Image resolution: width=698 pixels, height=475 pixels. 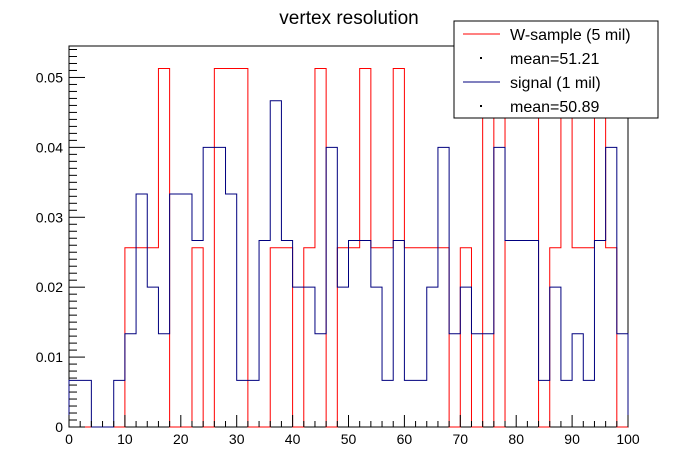 What do you see at coordinates (237, 439) in the screenshot?
I see `x-tick-label: 30` at bounding box center [237, 439].